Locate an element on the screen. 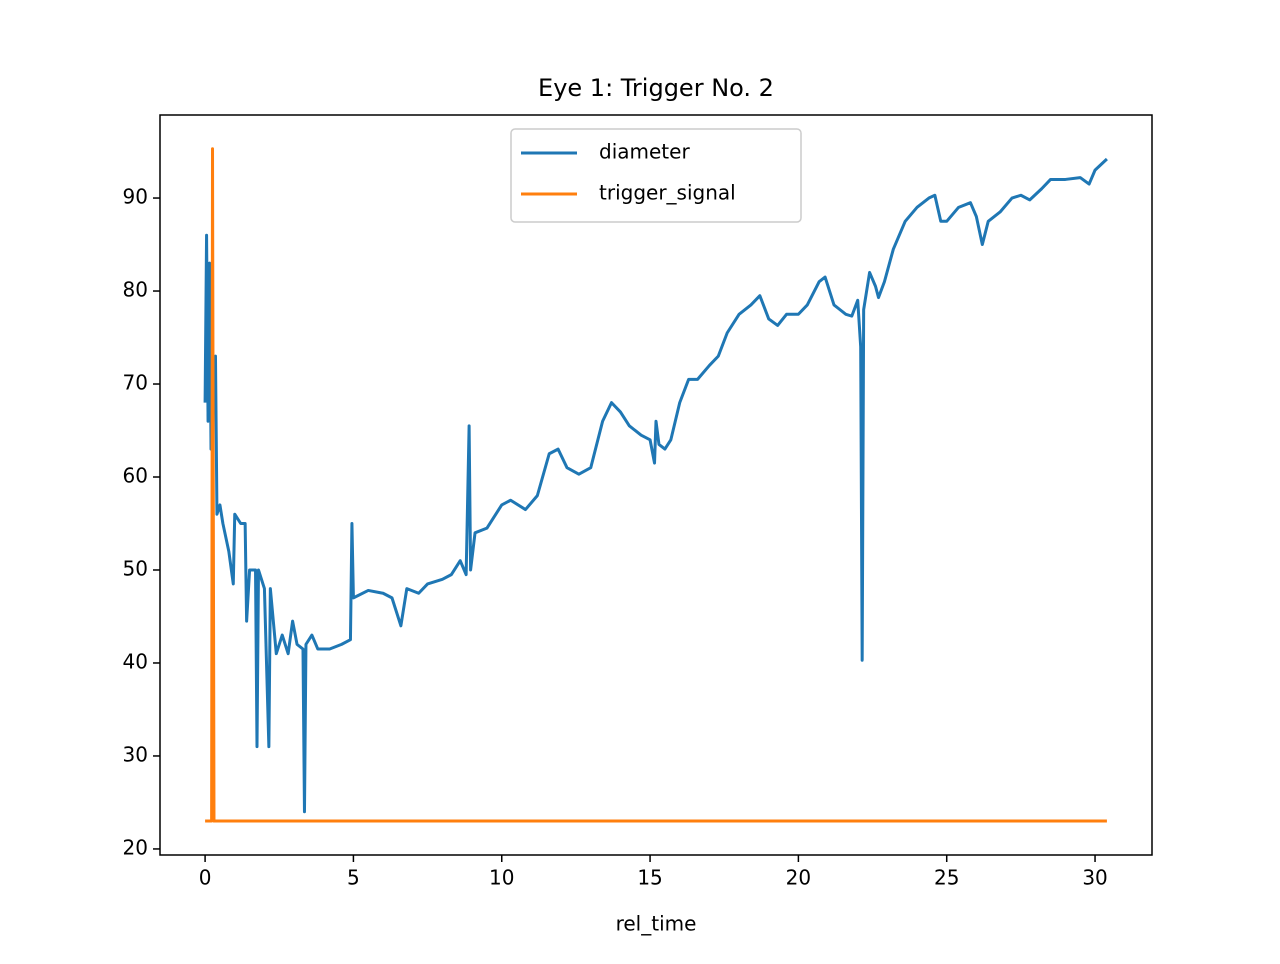 Image resolution: width=1280 pixels, height=964 pixels. y-tick-label: 90 is located at coordinates (135, 197).